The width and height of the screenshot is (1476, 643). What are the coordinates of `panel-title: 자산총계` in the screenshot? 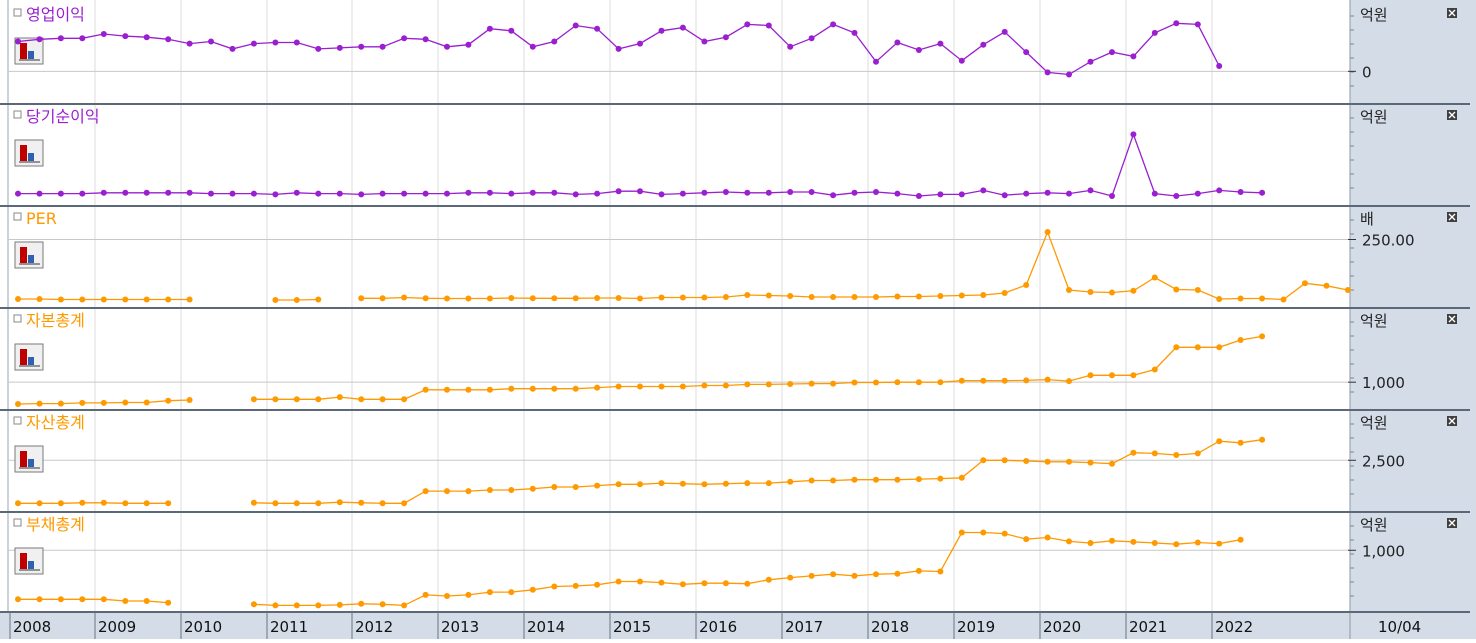 It's located at (55, 422).